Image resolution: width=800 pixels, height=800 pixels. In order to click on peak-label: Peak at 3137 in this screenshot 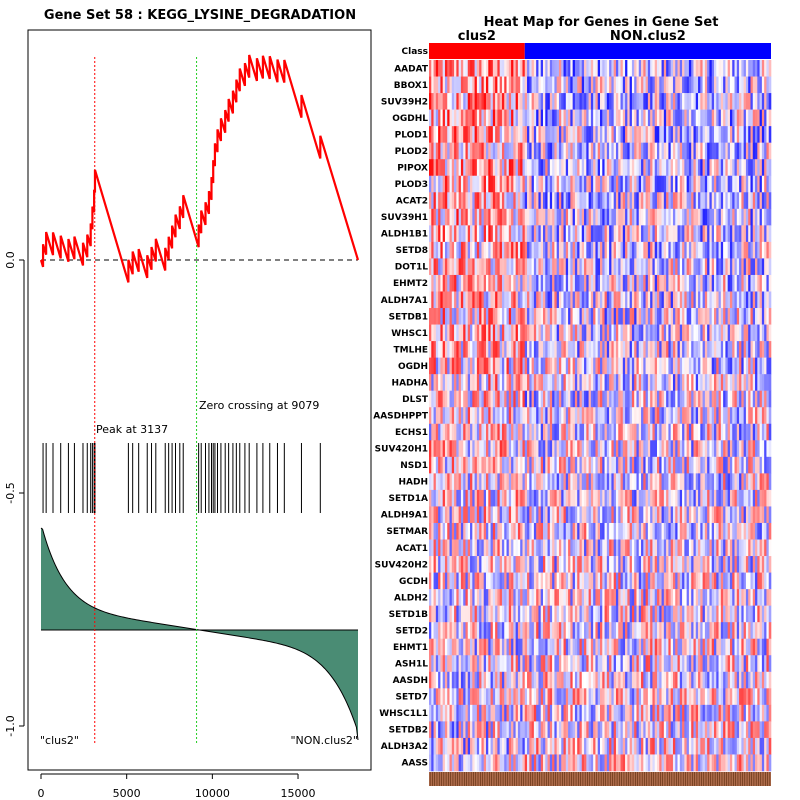, I will do `click(132, 429)`.